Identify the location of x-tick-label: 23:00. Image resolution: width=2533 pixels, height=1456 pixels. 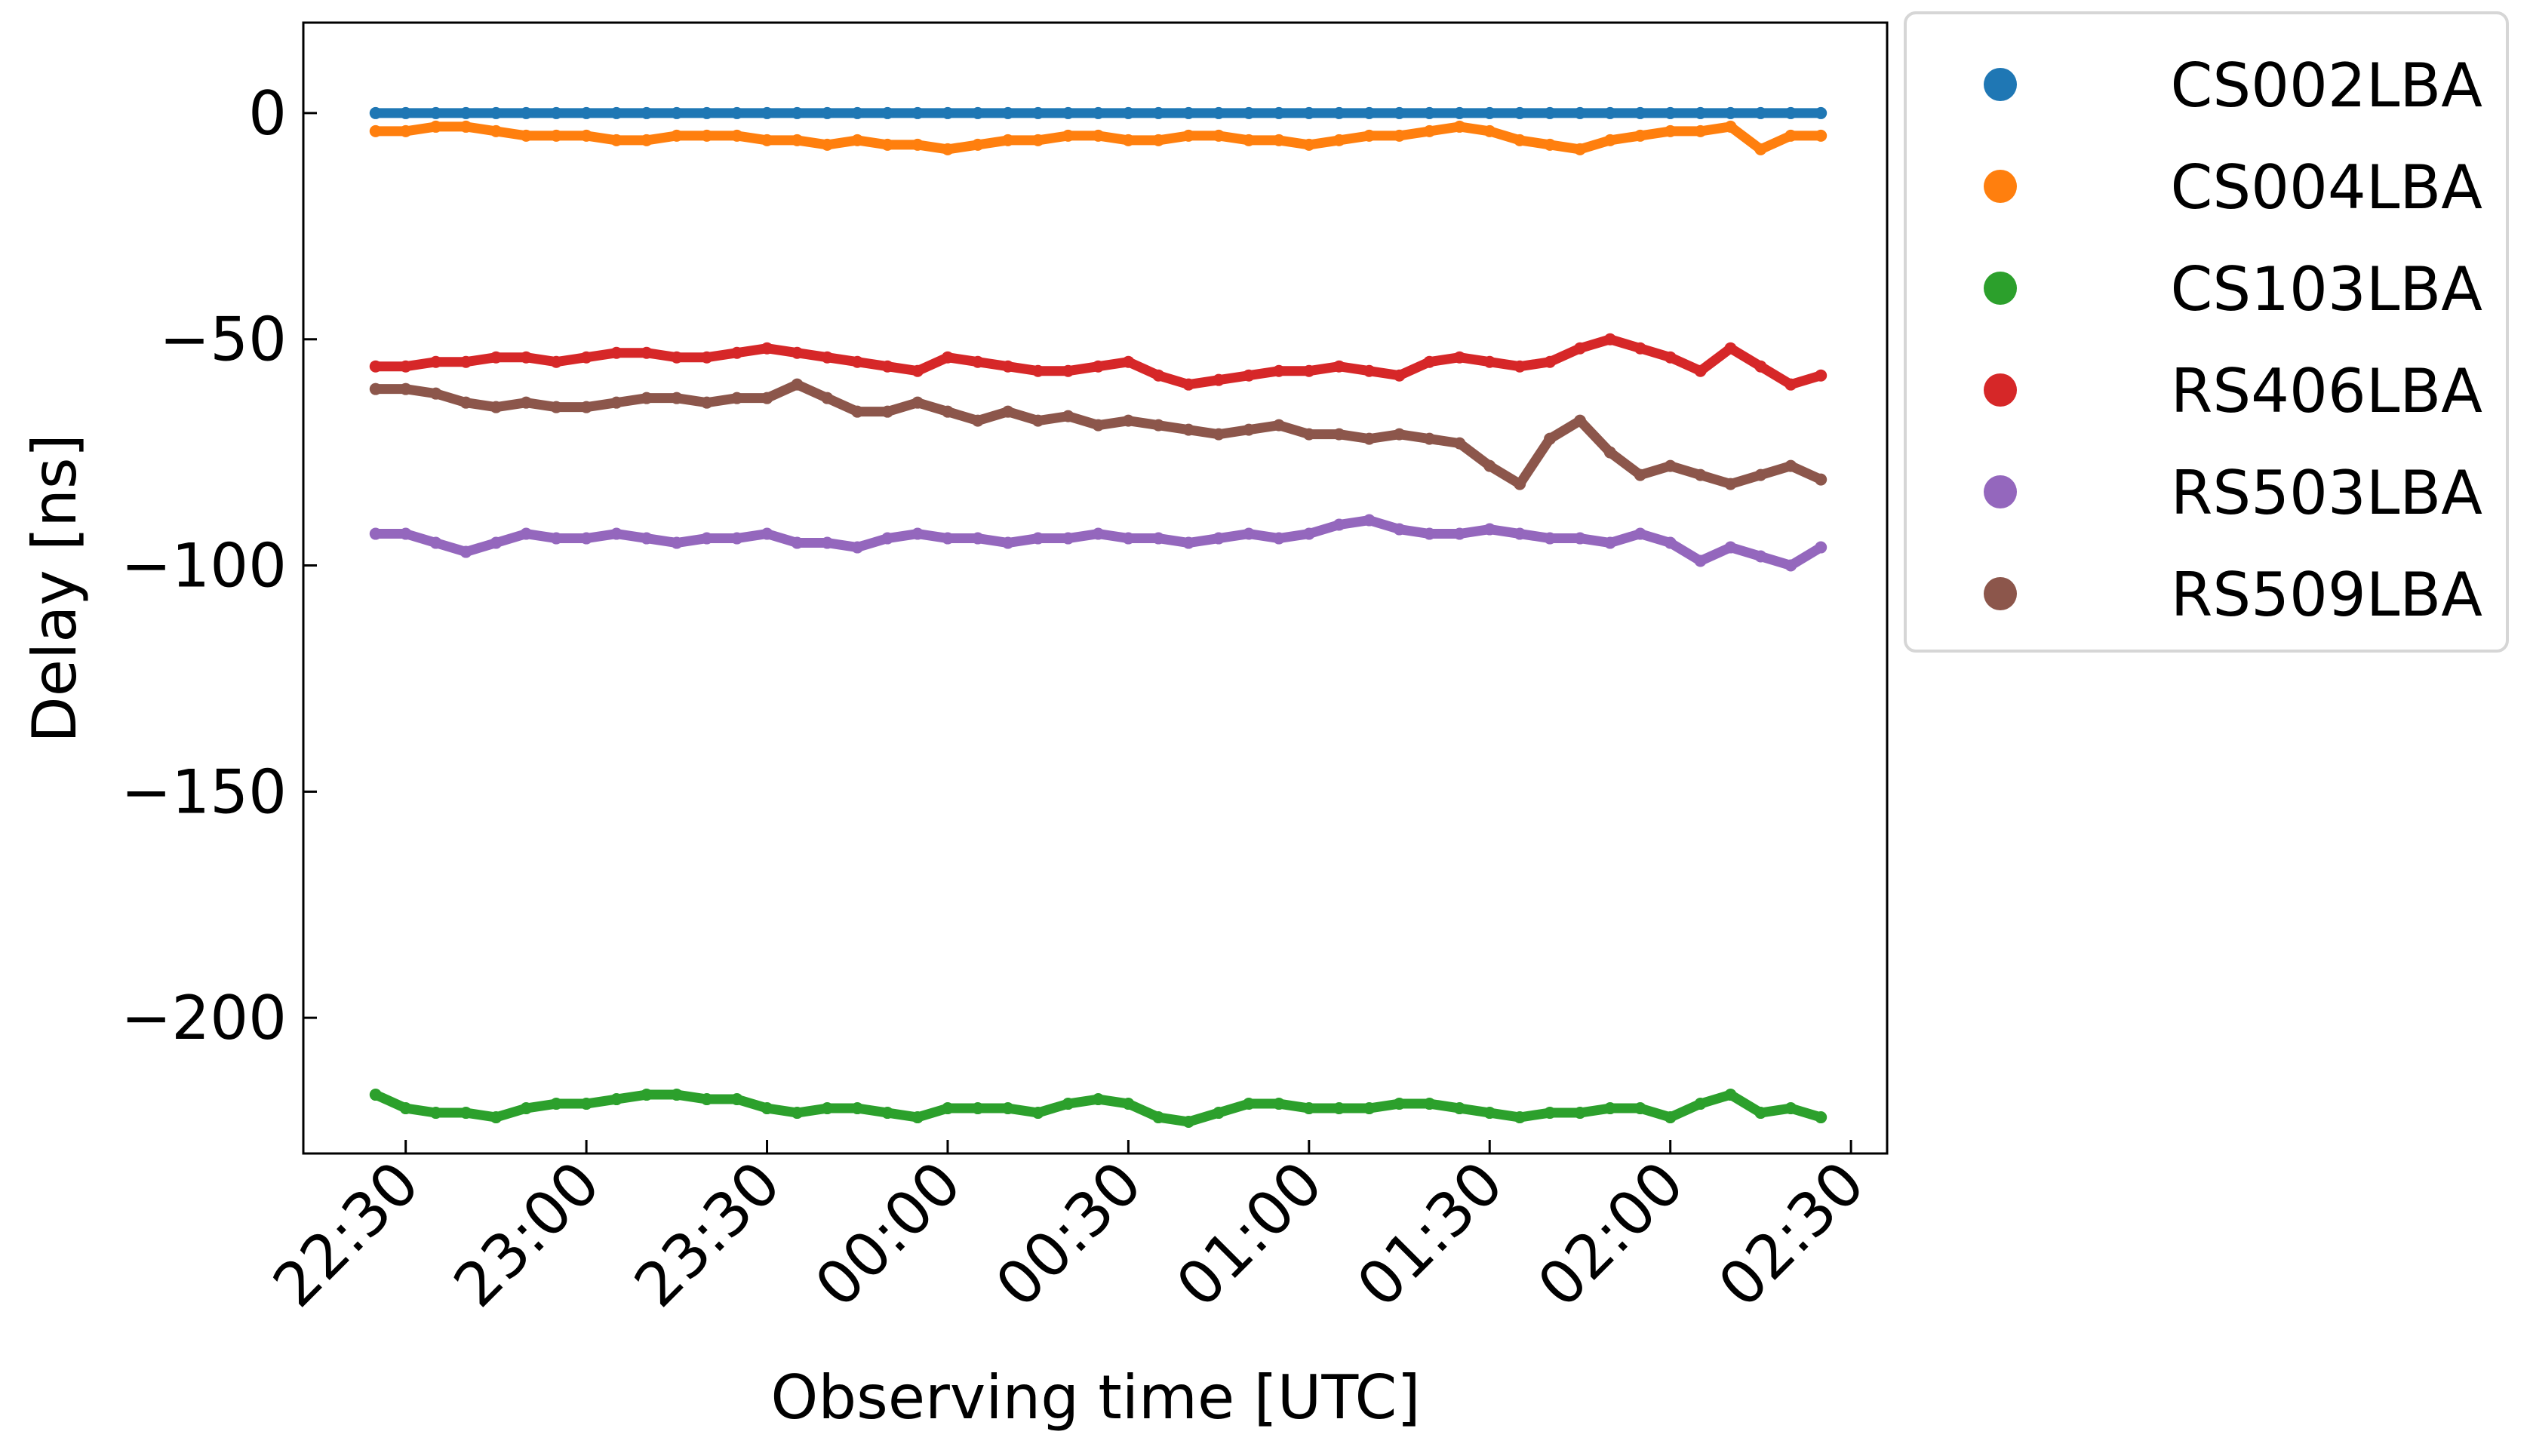
(527, 1234).